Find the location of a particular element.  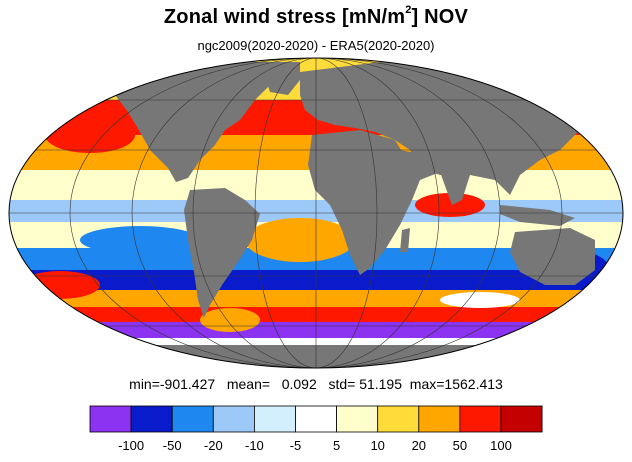

blob-indian-ocean is located at coordinates (450, 205).